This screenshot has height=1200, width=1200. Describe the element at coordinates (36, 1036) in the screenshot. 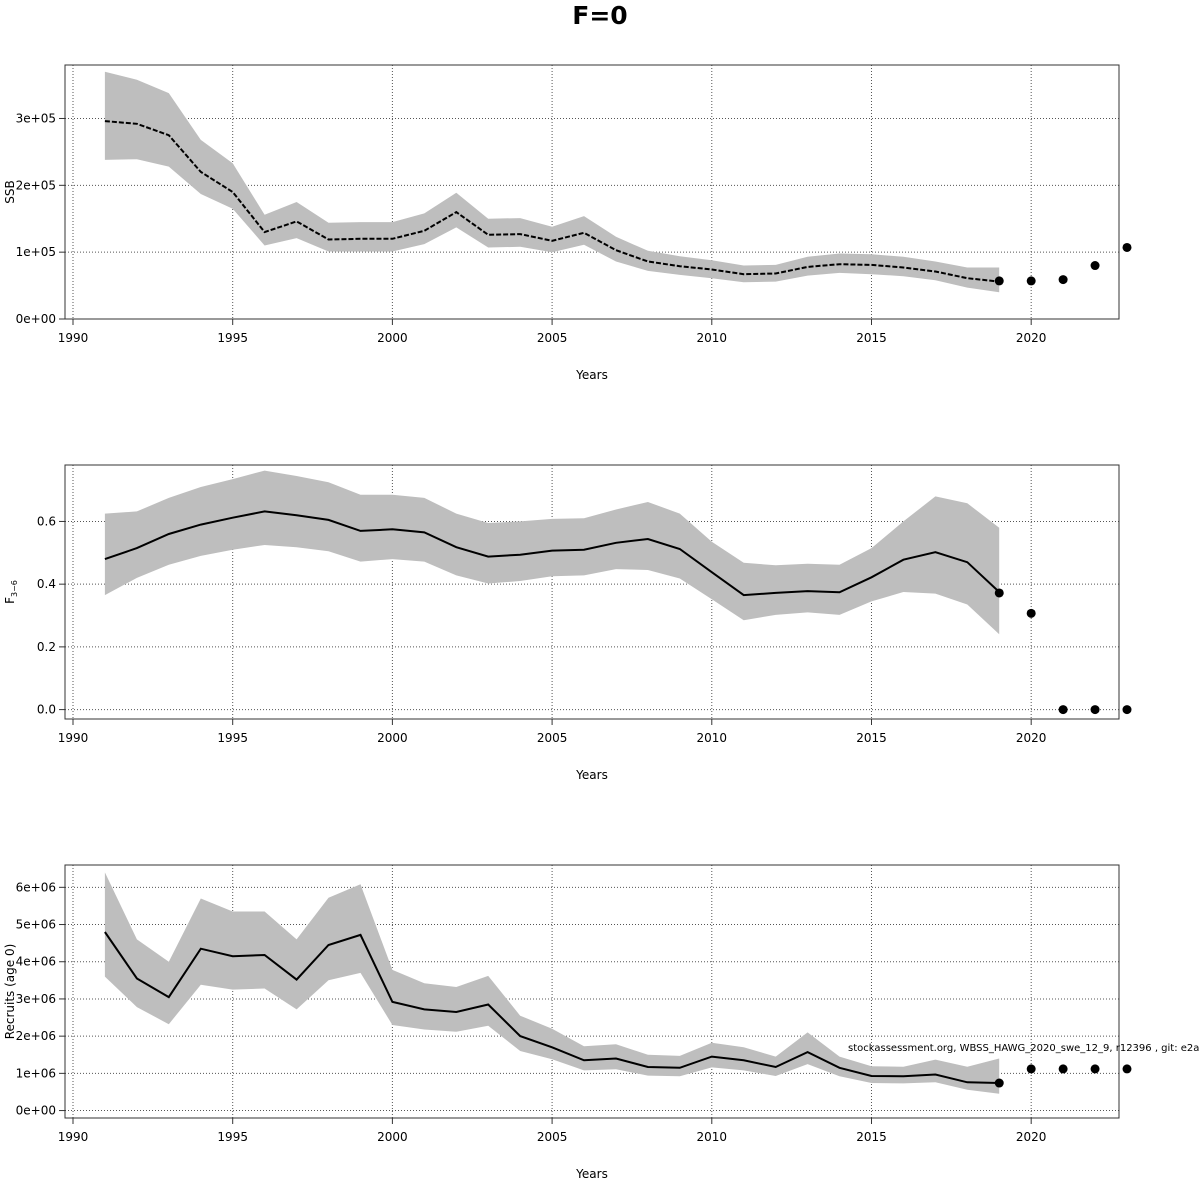

I see `y-tick-label: 2e+06` at that location.